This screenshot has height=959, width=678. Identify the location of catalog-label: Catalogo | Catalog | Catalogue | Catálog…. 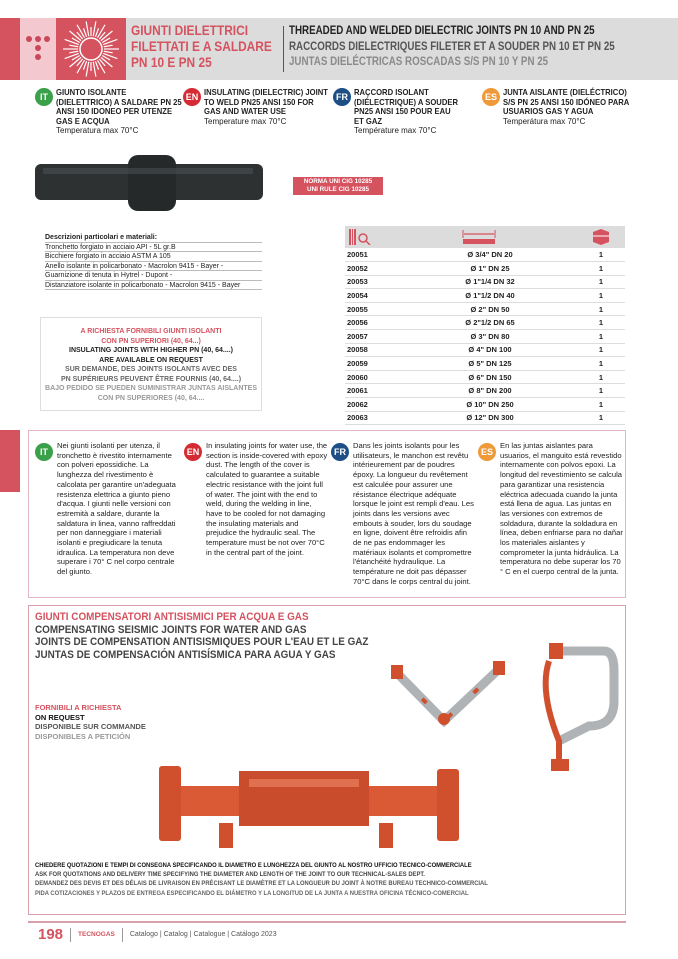
(203, 934).